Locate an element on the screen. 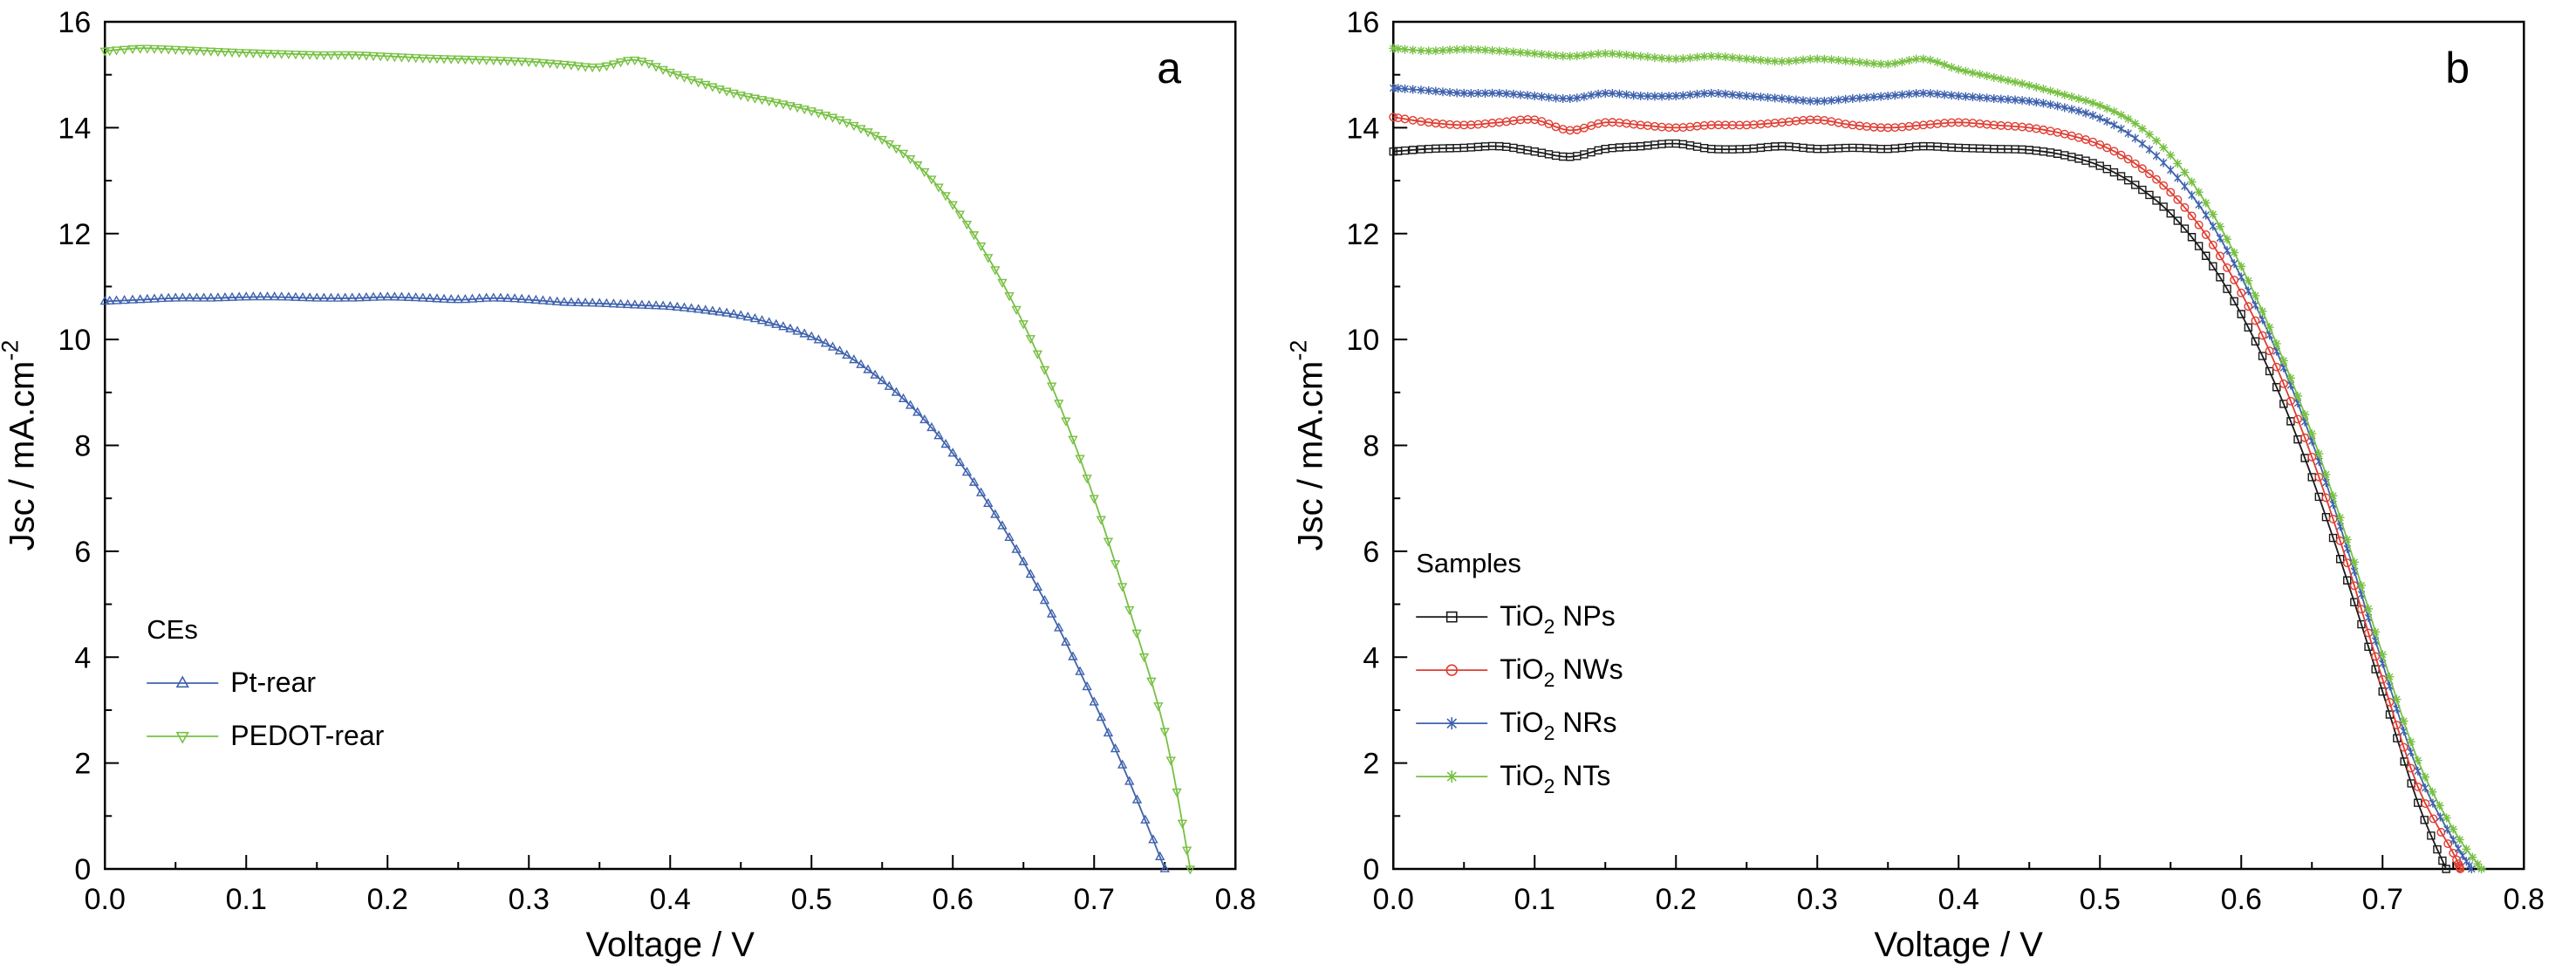 The height and width of the screenshot is (978, 2576). panel-letter: a is located at coordinates (1169, 68).